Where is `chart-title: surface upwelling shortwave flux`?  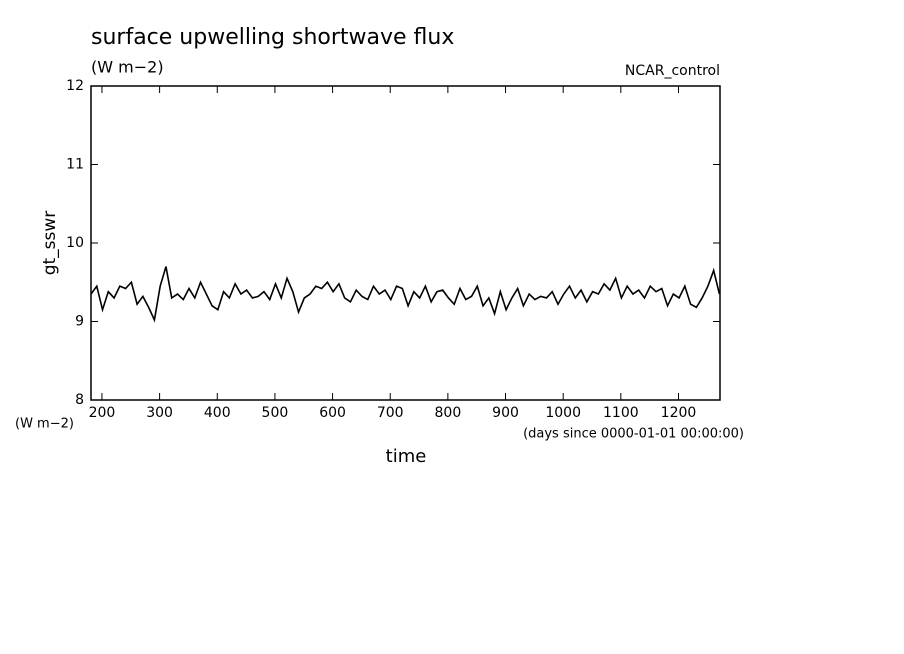 chart-title: surface upwelling shortwave flux is located at coordinates (272, 37).